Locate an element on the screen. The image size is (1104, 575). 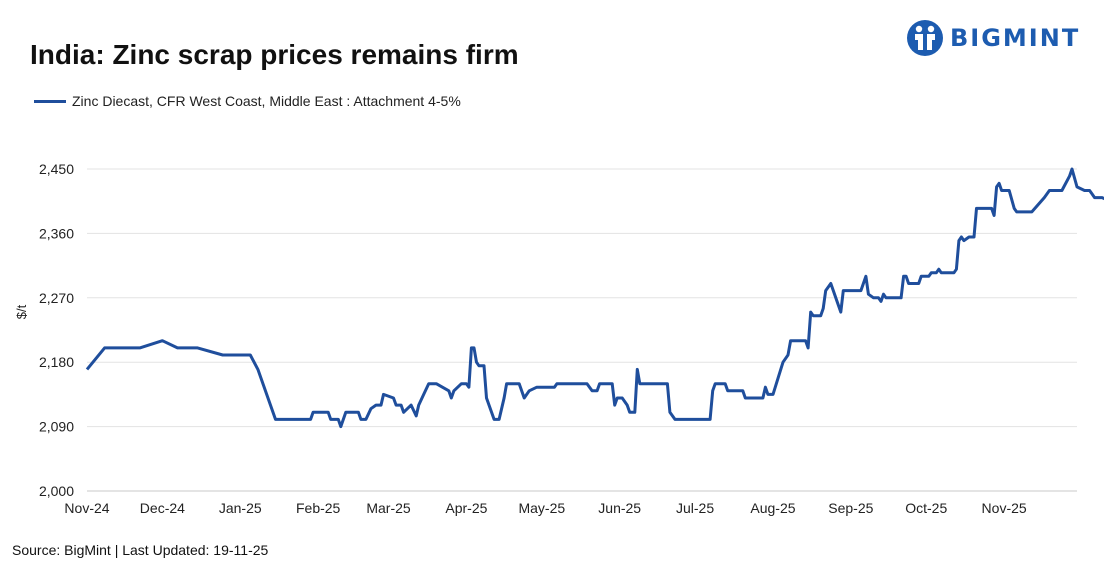
y-tick-label: 2,000 is located at coordinates (56, 491).